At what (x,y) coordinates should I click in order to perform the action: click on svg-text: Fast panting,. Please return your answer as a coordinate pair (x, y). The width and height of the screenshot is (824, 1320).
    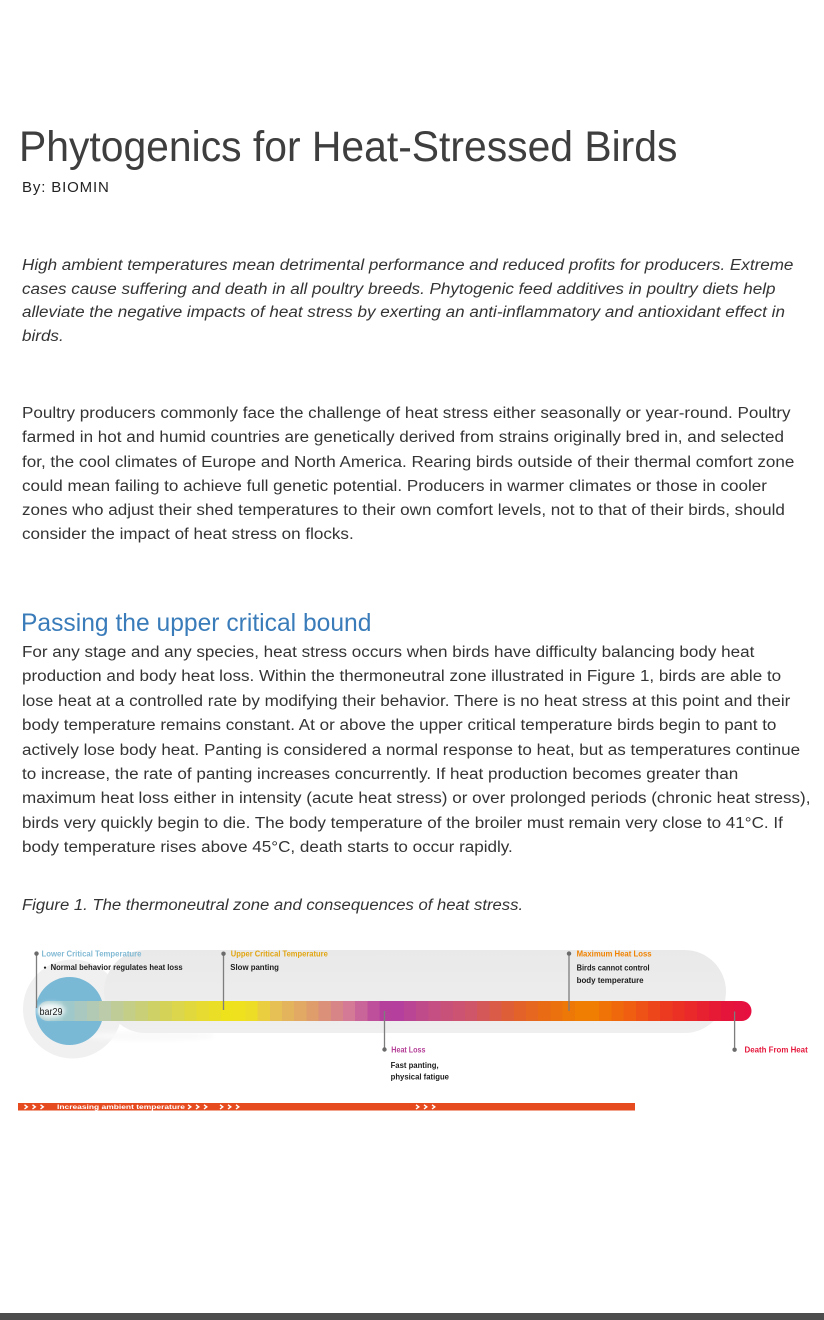
    Looking at the image, I should click on (415, 1065).